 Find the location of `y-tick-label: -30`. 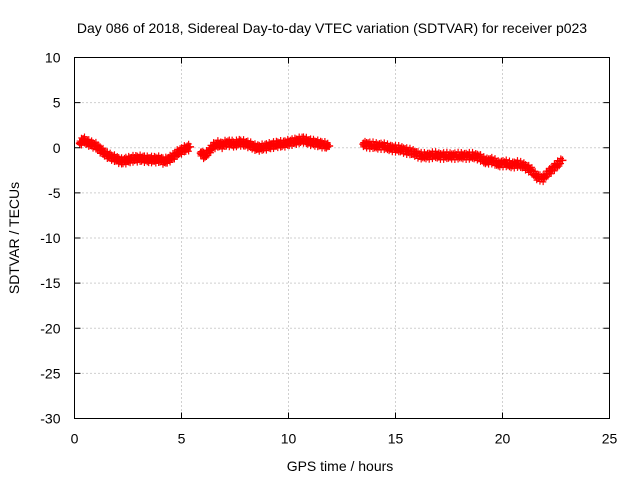

y-tick-label: -30 is located at coordinates (50, 419).